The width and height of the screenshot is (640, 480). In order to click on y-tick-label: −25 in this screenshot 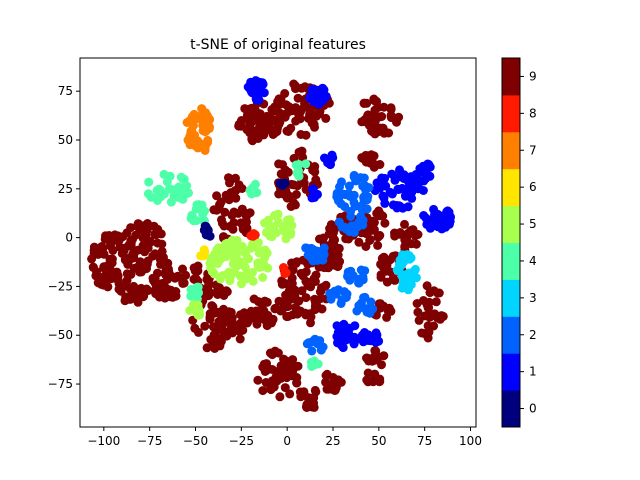, I will do `click(60, 286)`.